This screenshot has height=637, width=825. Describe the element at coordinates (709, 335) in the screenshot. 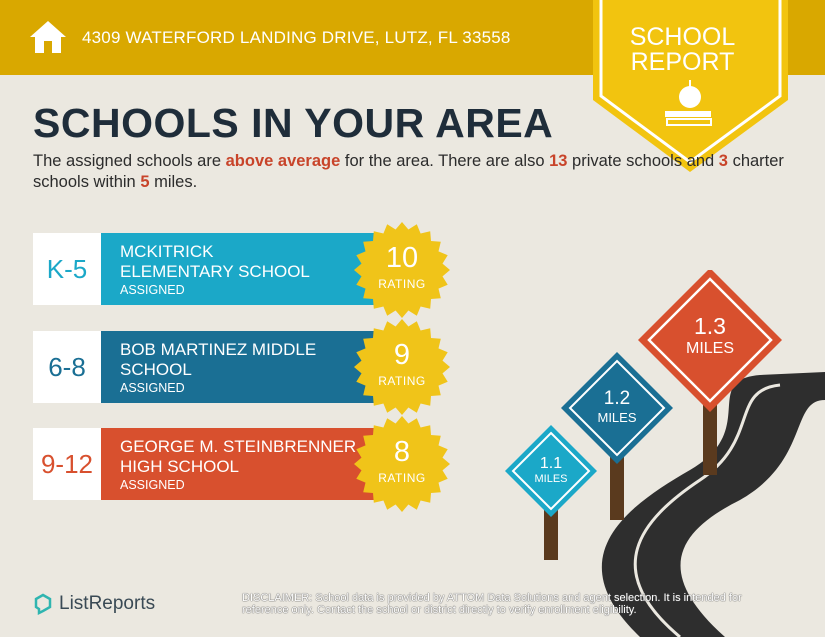

I see `sign-1-3-miles: 1.3 MILES` at that location.